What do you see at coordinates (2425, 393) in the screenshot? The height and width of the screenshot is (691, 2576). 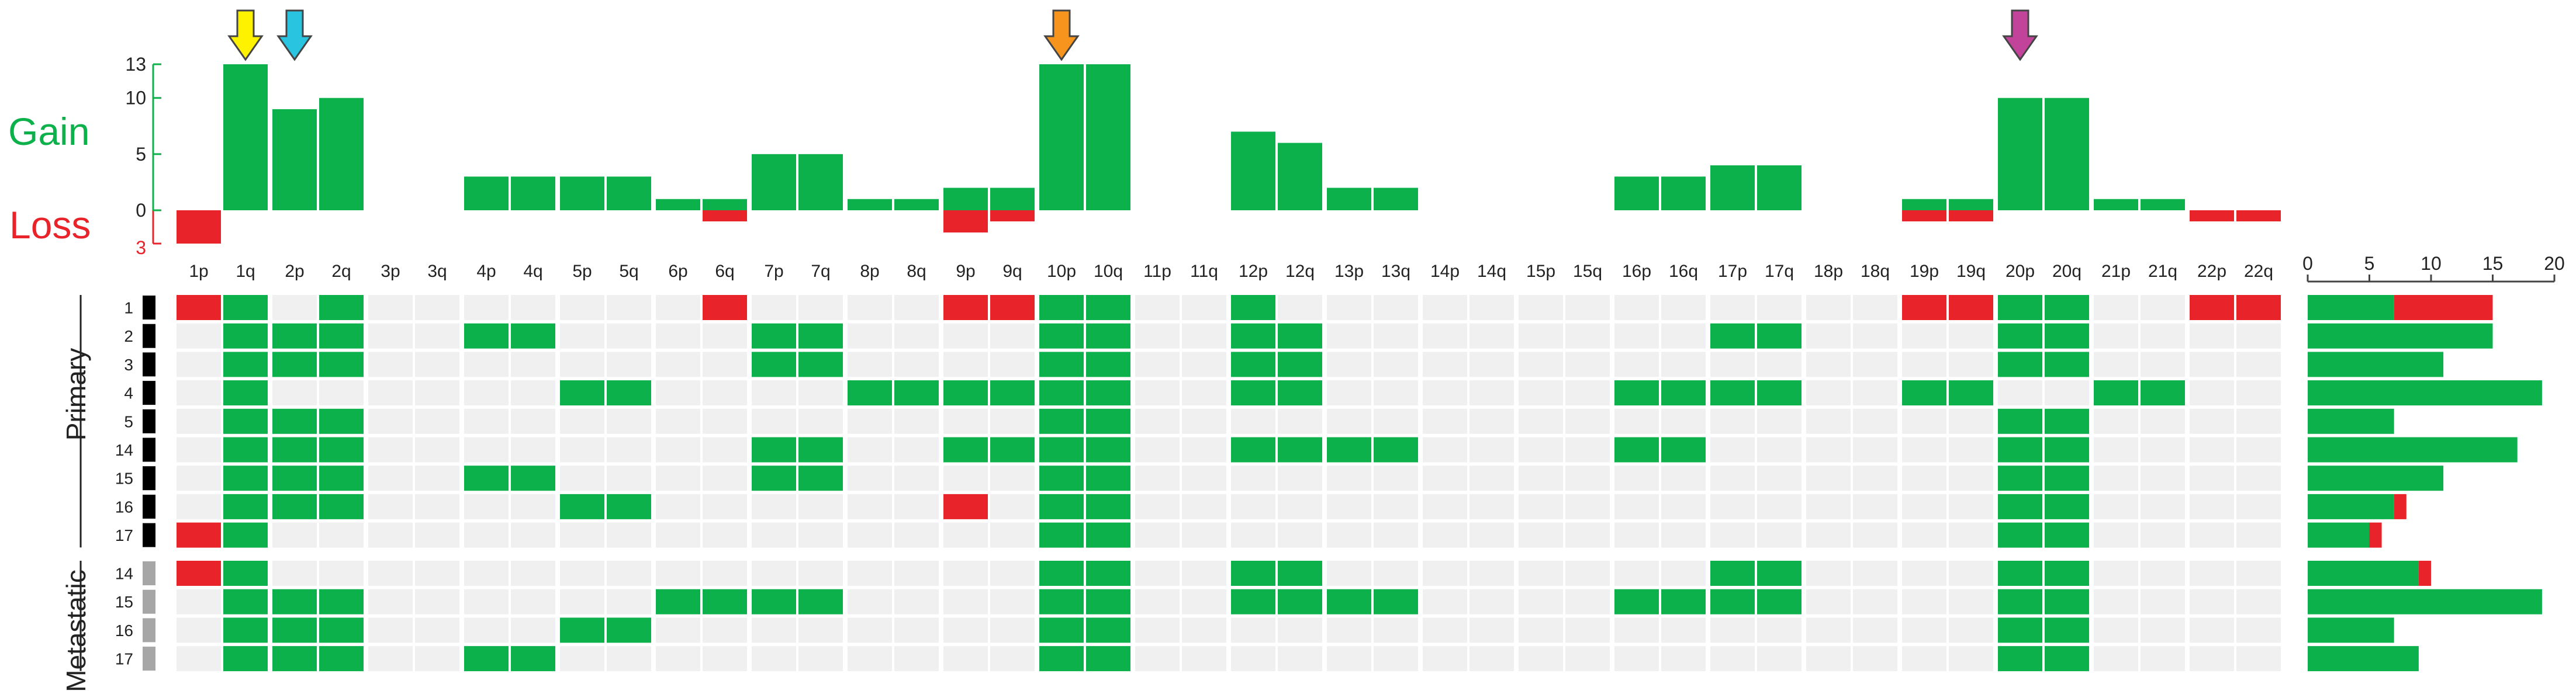 I see `totals-gain-bar` at bounding box center [2425, 393].